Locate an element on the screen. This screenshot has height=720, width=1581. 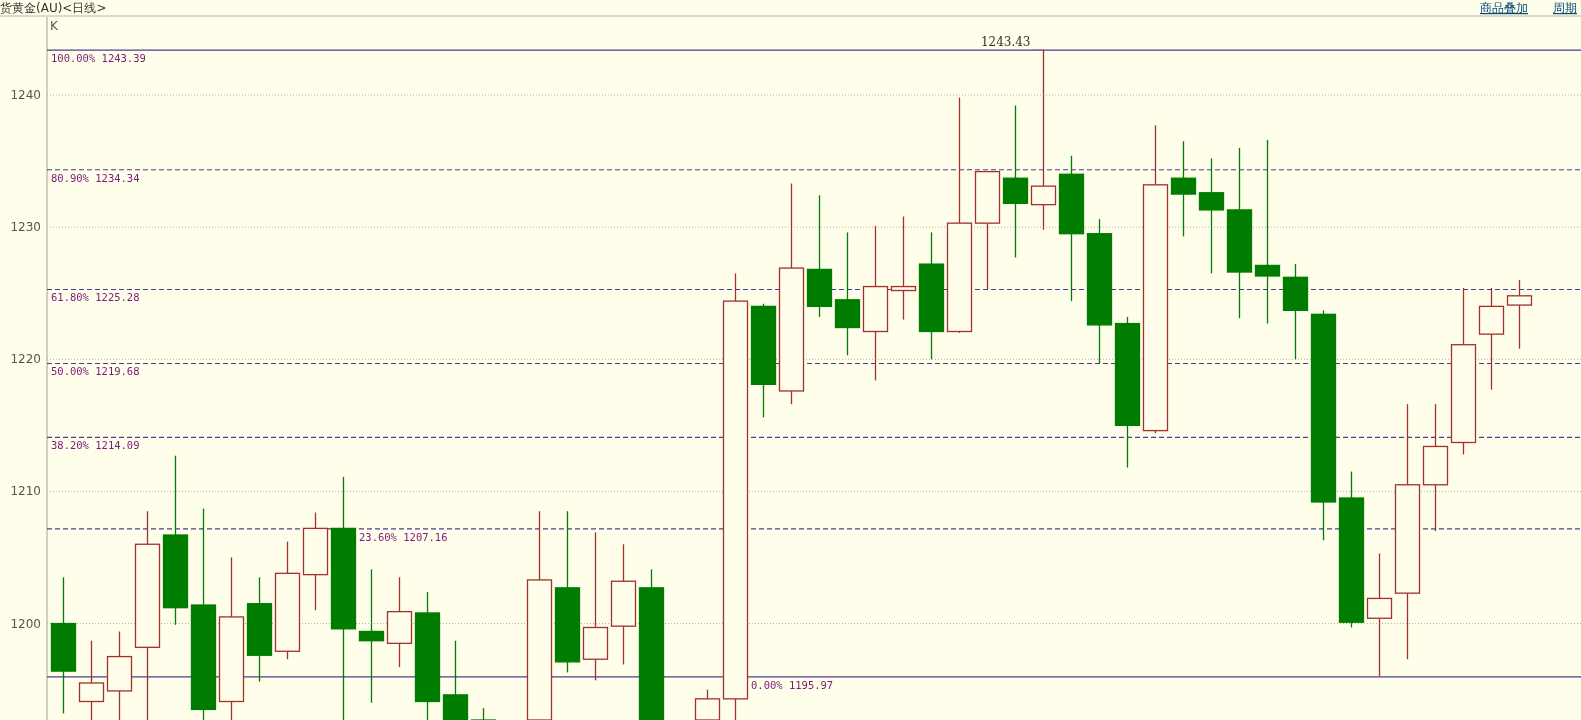
annotation: 1243.43 is located at coordinates (1005, 41).